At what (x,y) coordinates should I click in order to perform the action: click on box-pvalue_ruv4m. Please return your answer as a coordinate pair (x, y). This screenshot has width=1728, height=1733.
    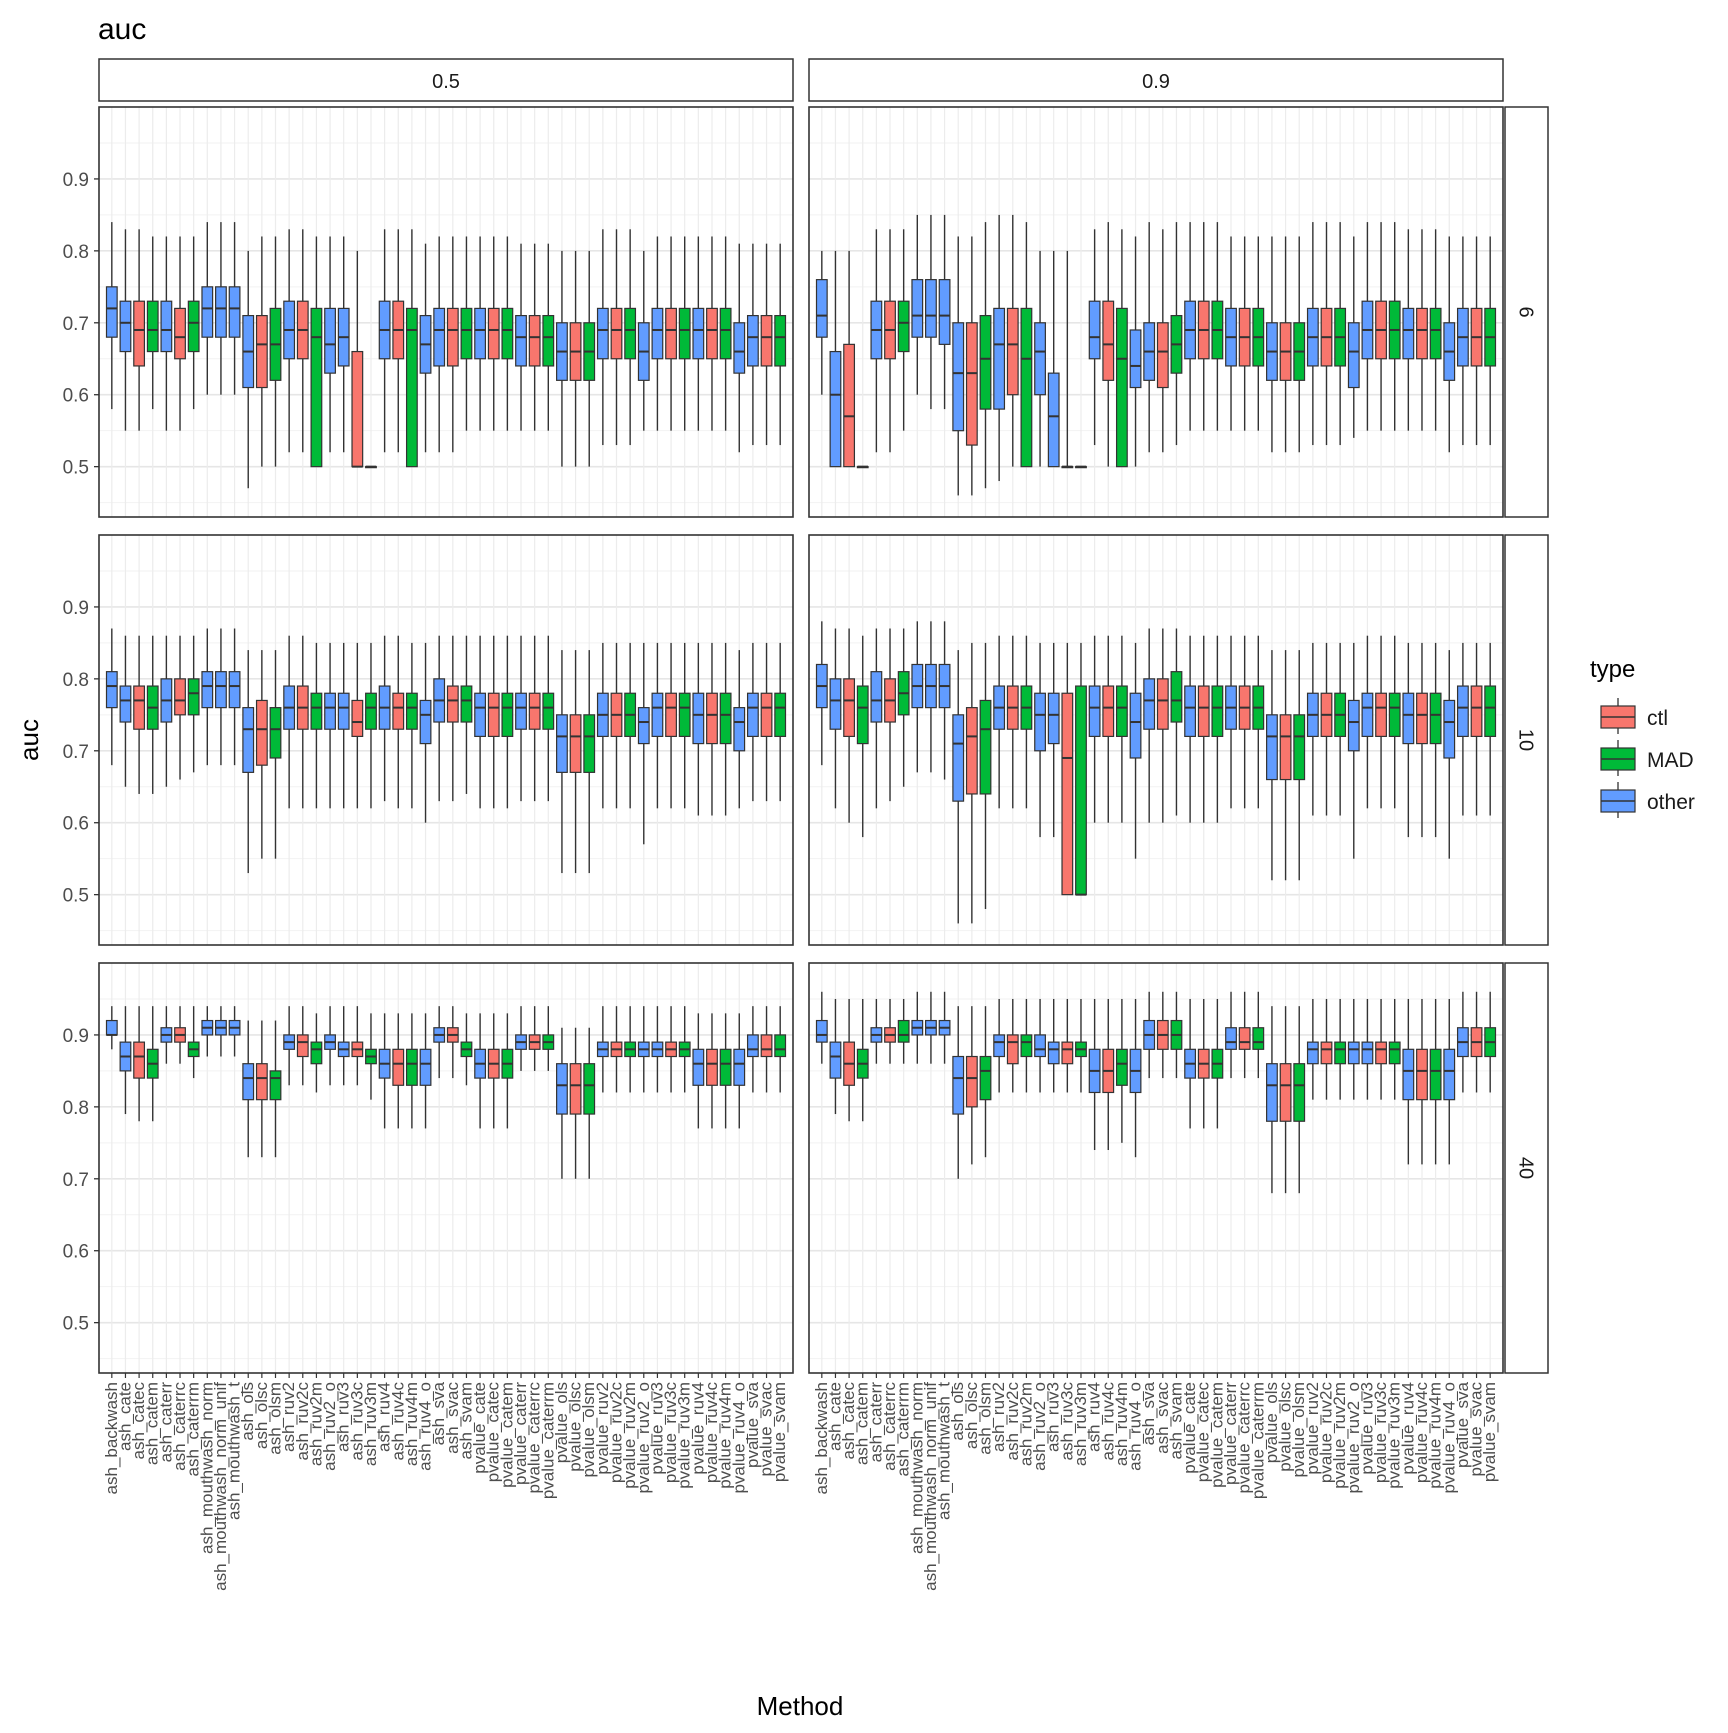
    Looking at the image, I should click on (725, 1071).